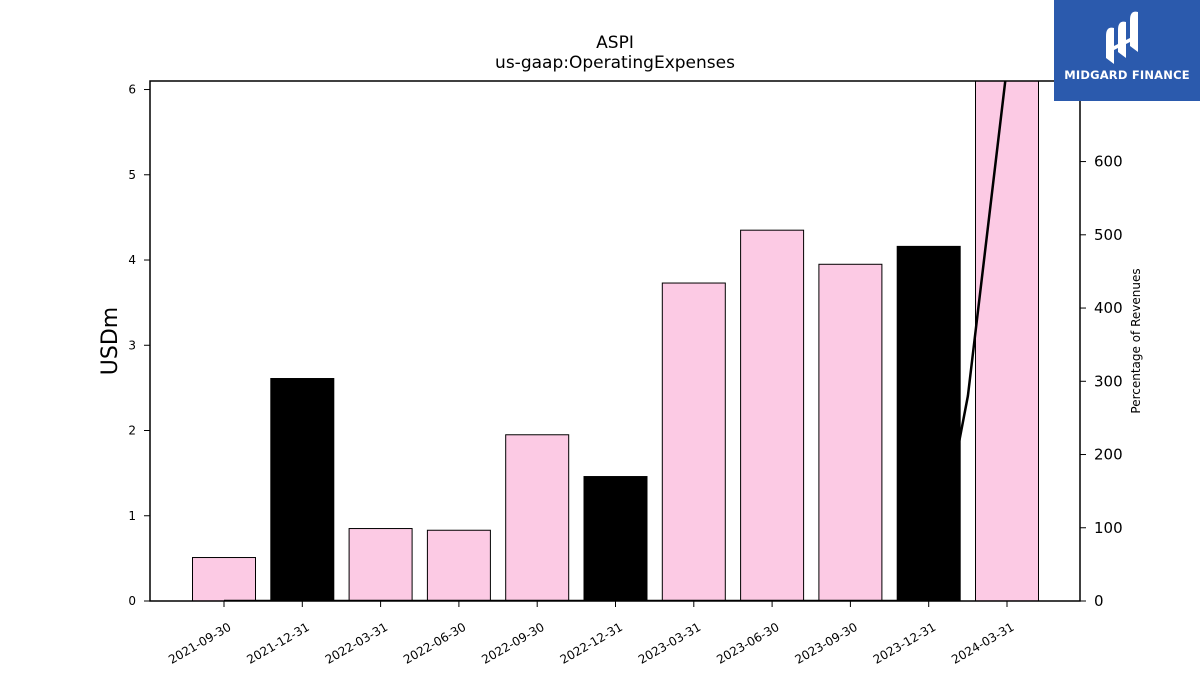 The height and width of the screenshot is (675, 1200). What do you see at coordinates (356, 643) in the screenshot?
I see `x-tick-label: 2022-03-31` at bounding box center [356, 643].